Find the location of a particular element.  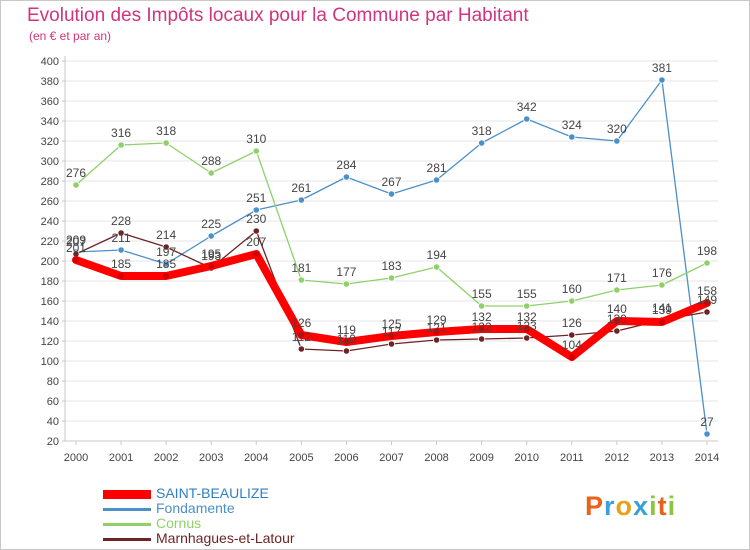

value-label-marnhagues-et-latour: 110 is located at coordinates (346, 339).